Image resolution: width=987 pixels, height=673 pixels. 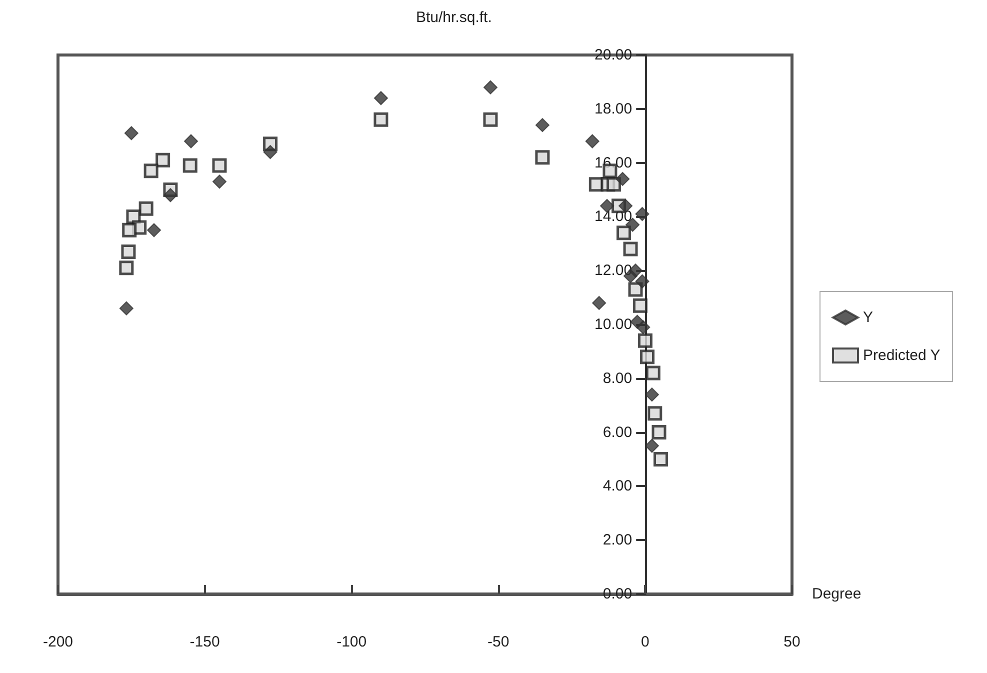 What do you see at coordinates (613, 324) in the screenshot?
I see `y-tick-label: 10.00` at bounding box center [613, 324].